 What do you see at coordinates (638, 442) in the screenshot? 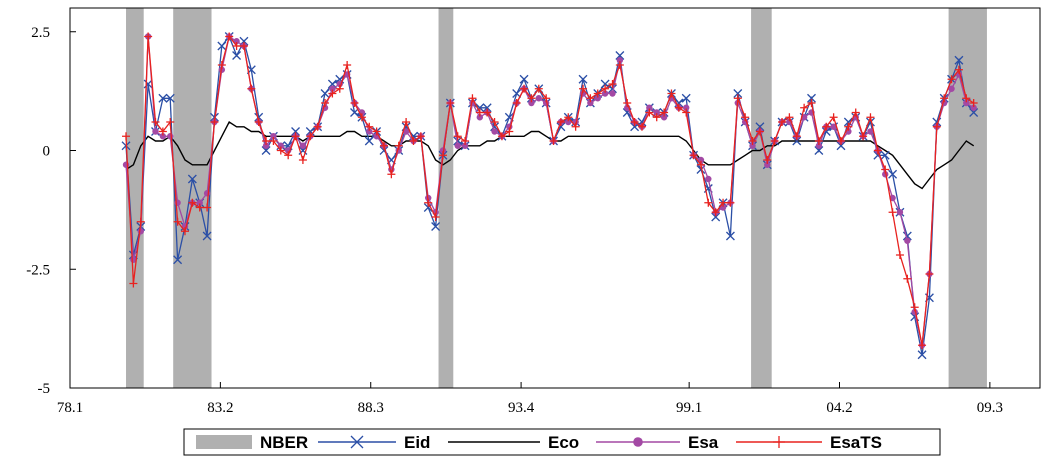
I see `legend-marker-esa` at bounding box center [638, 442].